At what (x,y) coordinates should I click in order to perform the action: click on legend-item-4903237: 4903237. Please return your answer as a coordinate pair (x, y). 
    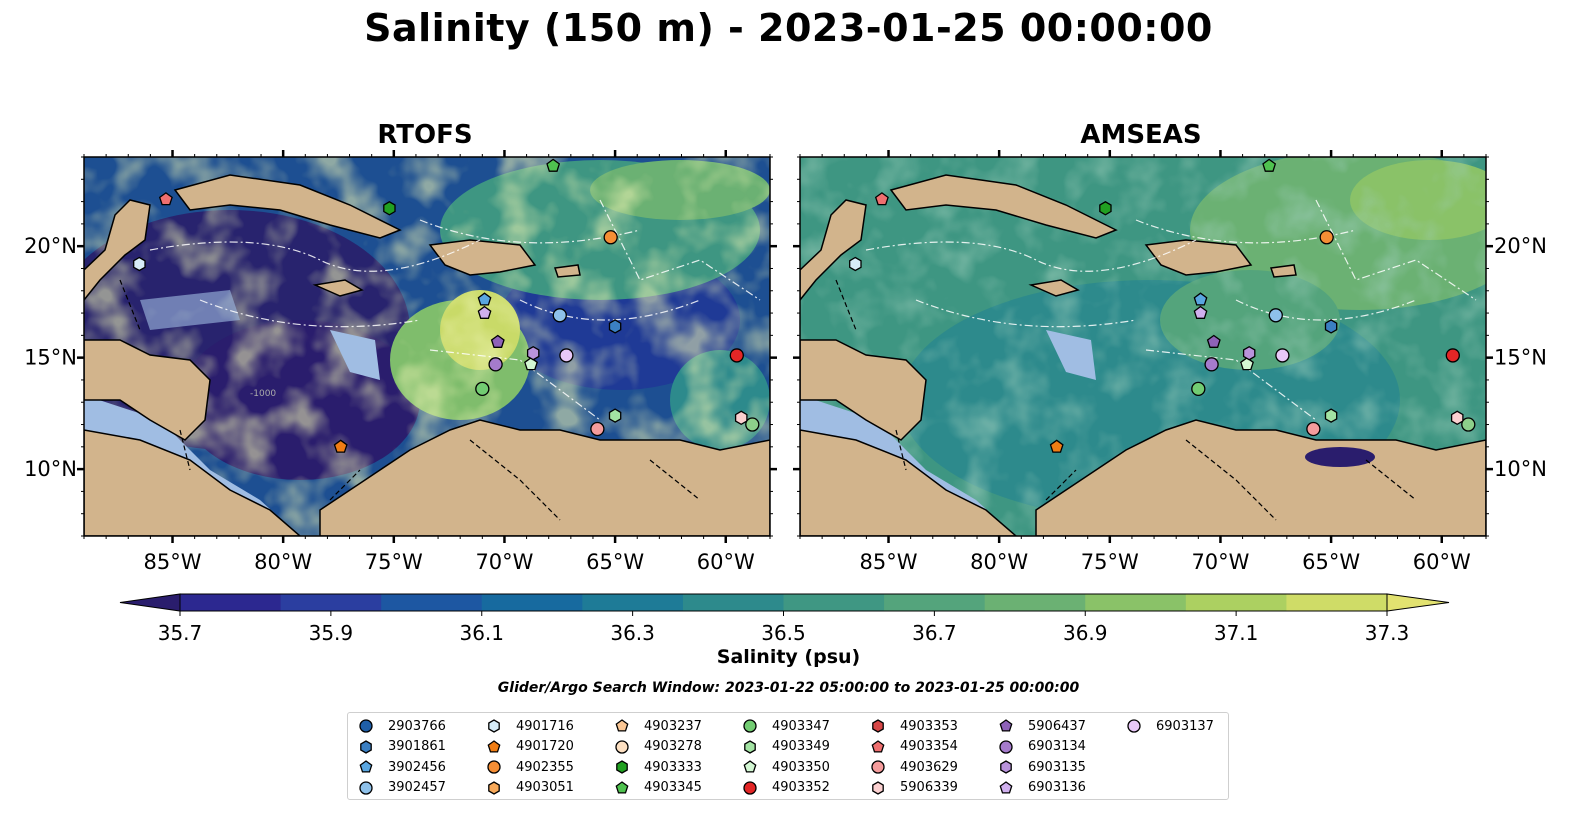
    Looking at the image, I should click on (657, 726).